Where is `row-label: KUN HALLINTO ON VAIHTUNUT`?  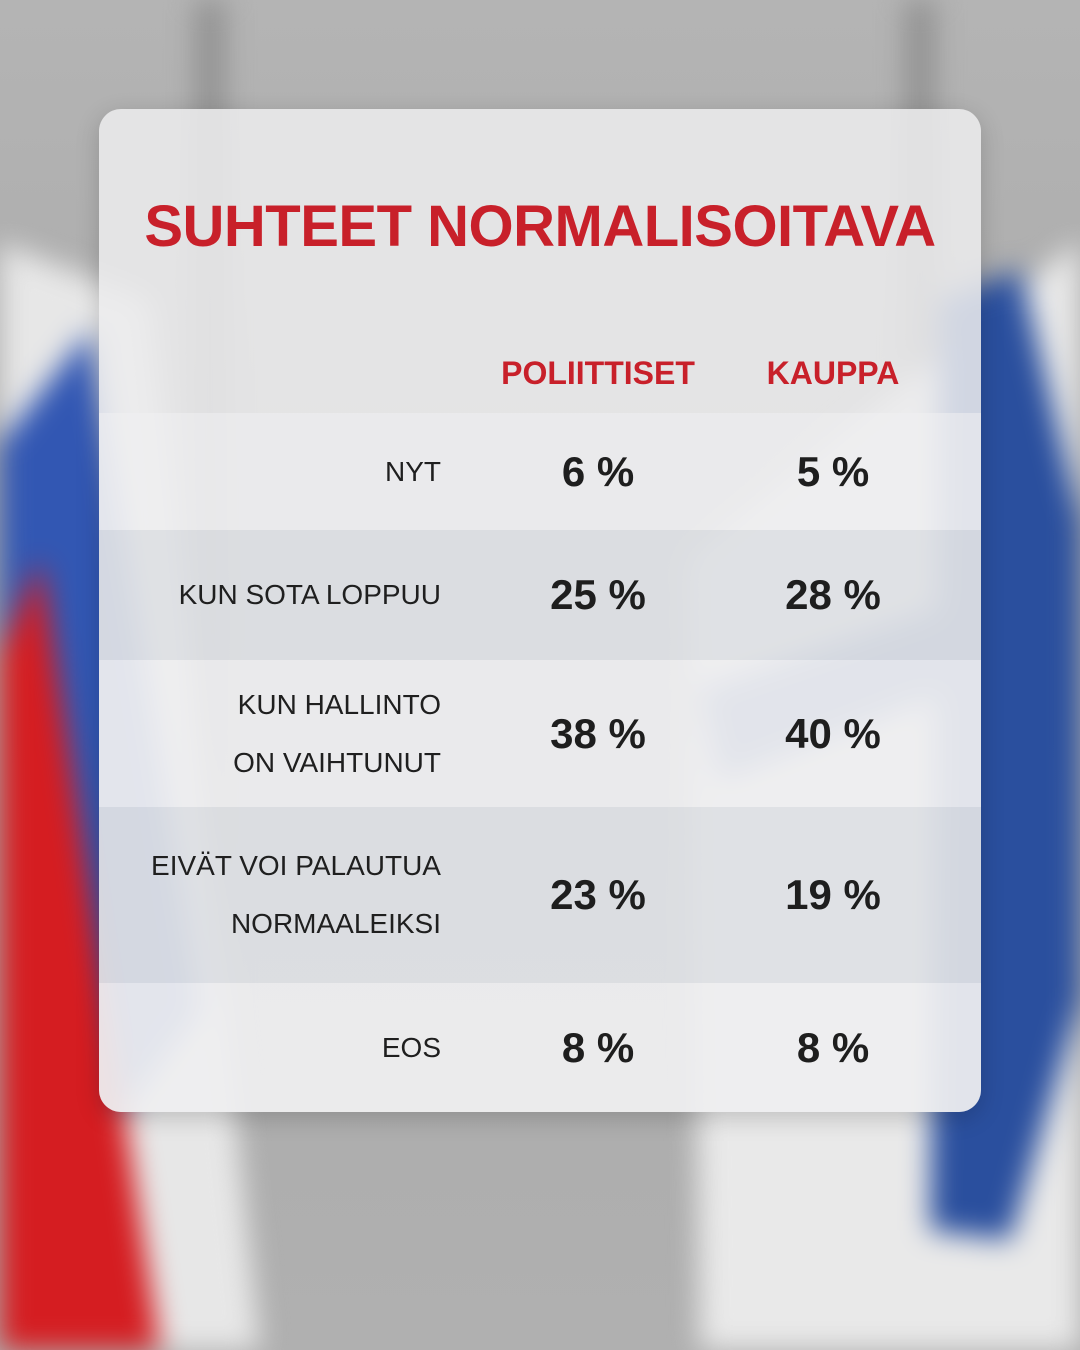 row-label: KUN HALLINTO ON VAIHTUNUT is located at coordinates (337, 733).